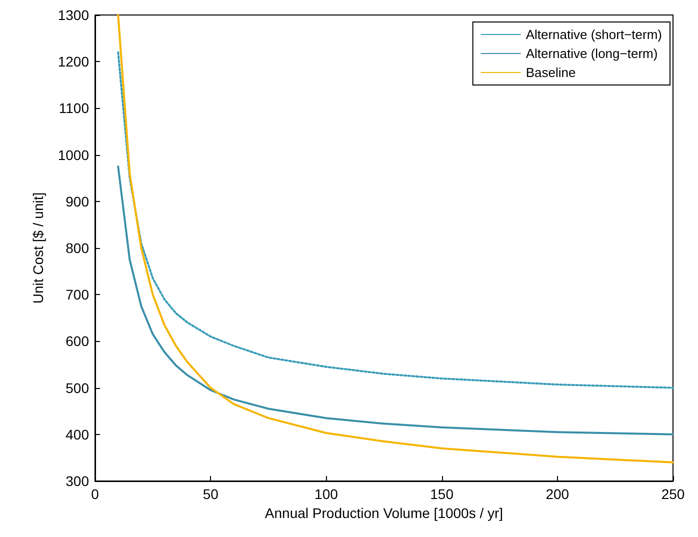 This screenshot has width=698, height=537. Describe the element at coordinates (78, 388) in the screenshot. I see `y-tick-label: 500` at that location.